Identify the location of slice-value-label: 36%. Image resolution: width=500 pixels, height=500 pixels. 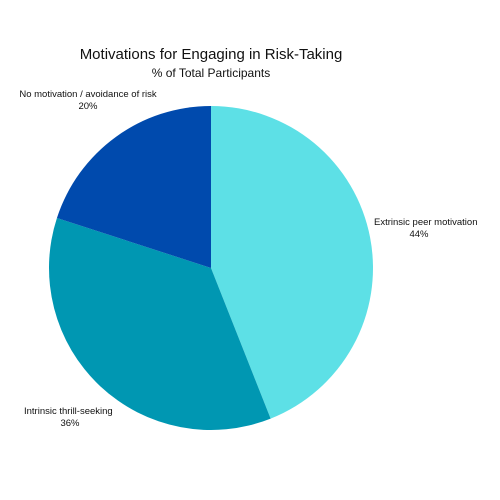
(70, 423).